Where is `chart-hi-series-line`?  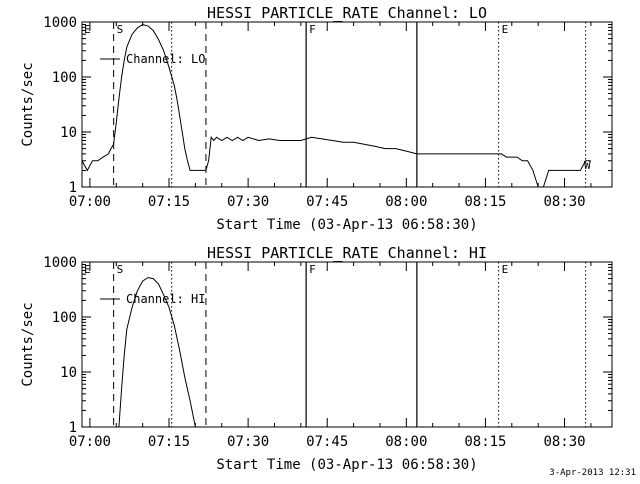 chart-hi-series-line is located at coordinates (157, 352).